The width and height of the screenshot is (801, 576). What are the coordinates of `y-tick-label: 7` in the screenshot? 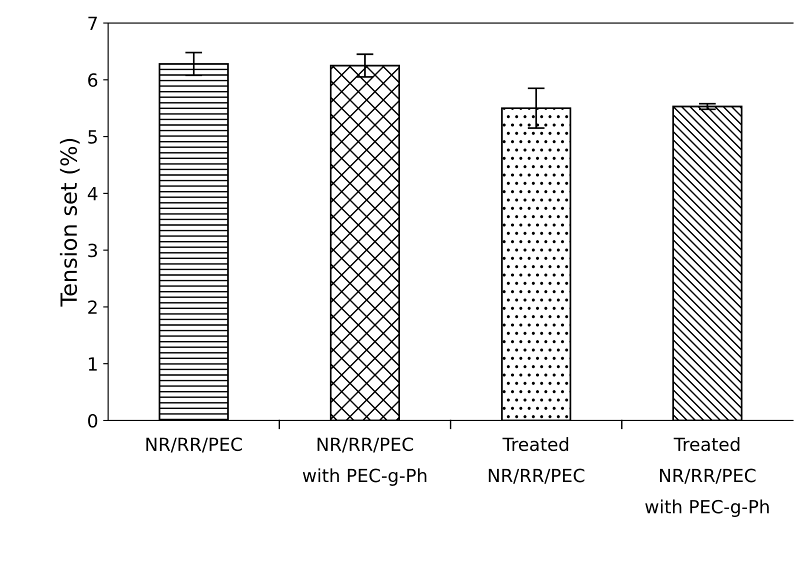 It's located at (92, 23).